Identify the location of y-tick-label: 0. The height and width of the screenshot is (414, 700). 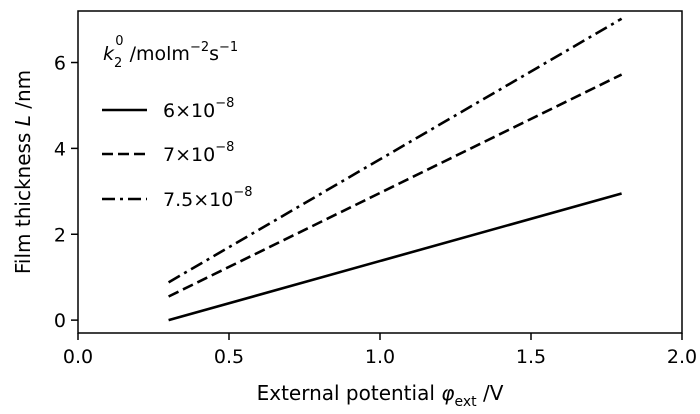
(60, 321).